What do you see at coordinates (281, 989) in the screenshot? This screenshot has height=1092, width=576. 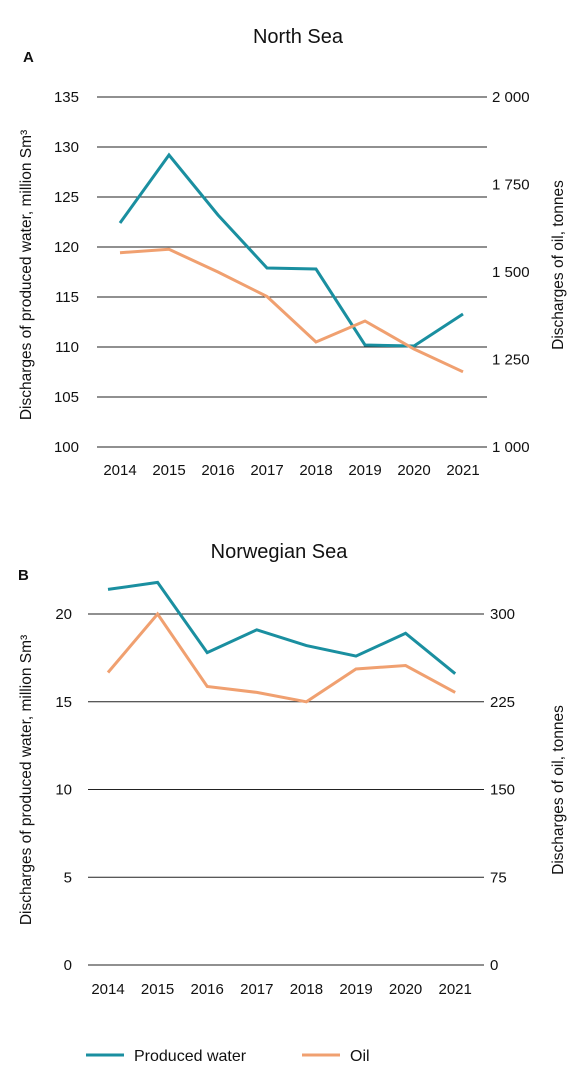 I see `x-ticks-b: 2014 2015 2016 2017 2018 2019 2020 2021` at bounding box center [281, 989].